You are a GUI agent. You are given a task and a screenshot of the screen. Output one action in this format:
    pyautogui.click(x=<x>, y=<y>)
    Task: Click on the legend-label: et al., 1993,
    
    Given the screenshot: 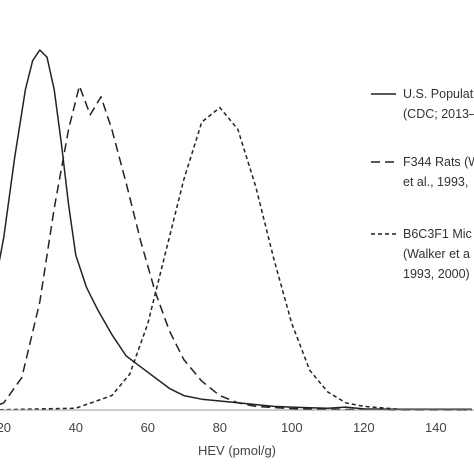 What is the action you would take?
    pyautogui.click(x=435, y=182)
    